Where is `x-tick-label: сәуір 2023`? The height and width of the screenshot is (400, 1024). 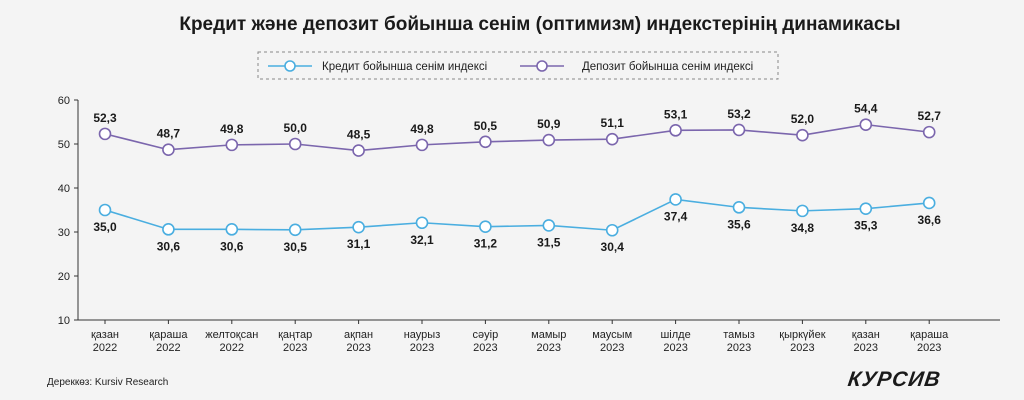
x-tick-label: сәуір 2023 is located at coordinates (486, 341).